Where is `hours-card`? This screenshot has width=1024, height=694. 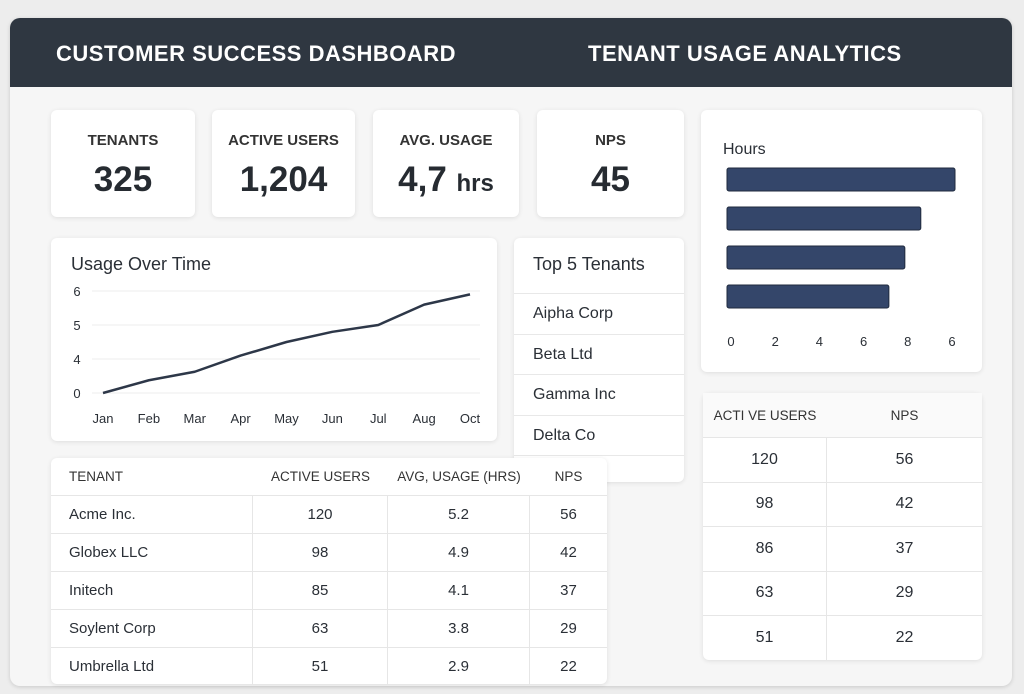
hours-card is located at coordinates (841, 241).